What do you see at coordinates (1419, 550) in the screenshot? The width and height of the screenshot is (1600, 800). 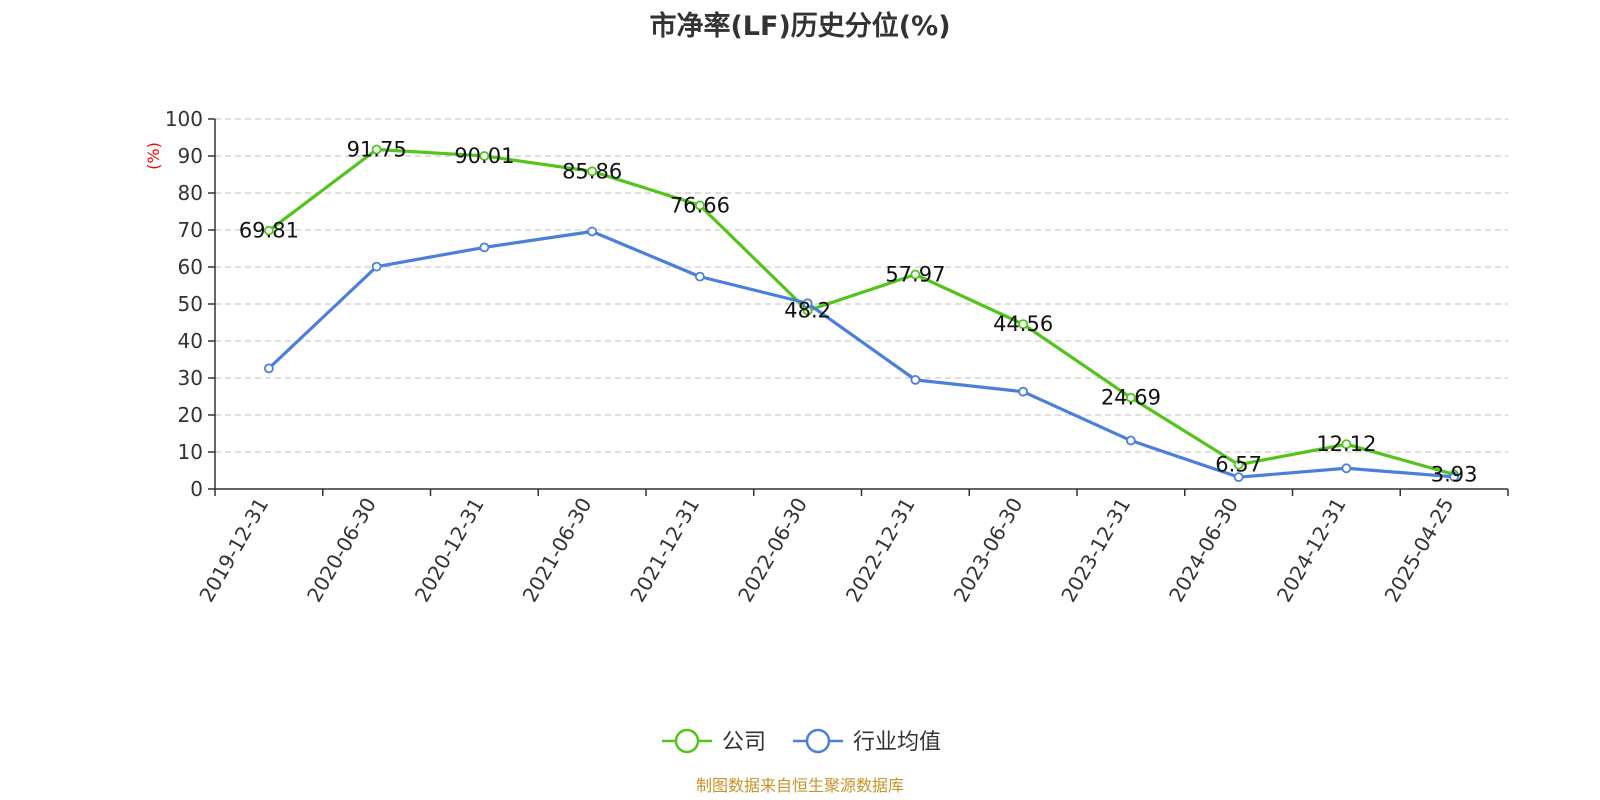 I see `x-tick-label: 2025-04-25` at bounding box center [1419, 550].